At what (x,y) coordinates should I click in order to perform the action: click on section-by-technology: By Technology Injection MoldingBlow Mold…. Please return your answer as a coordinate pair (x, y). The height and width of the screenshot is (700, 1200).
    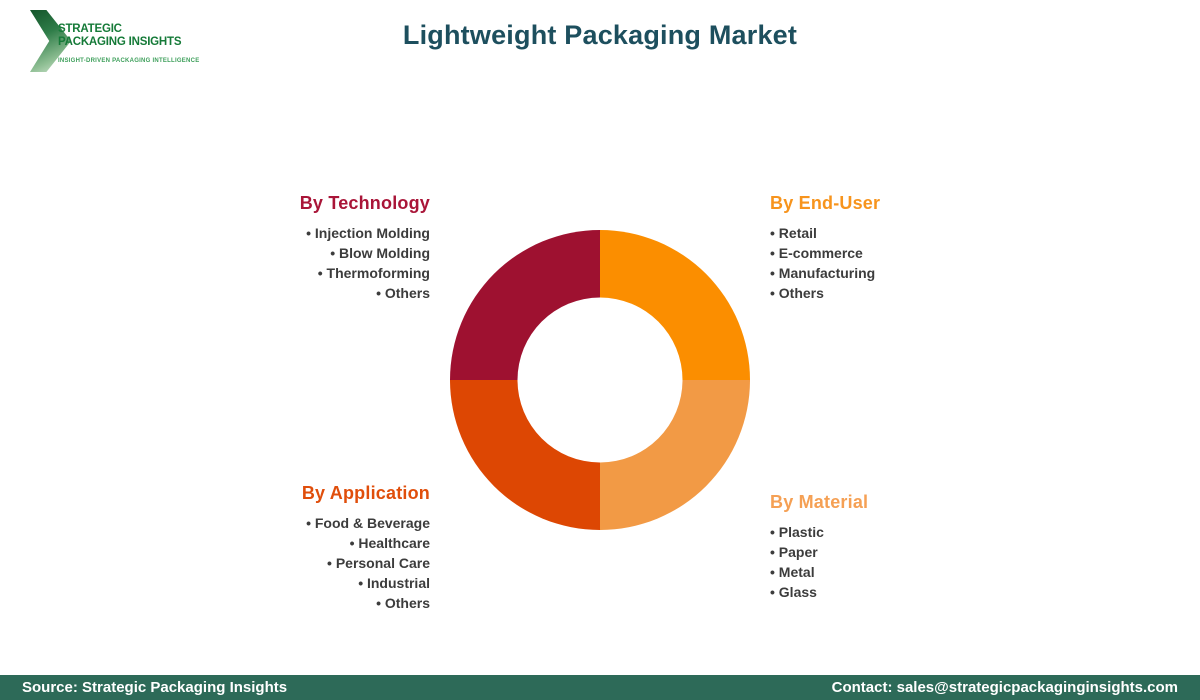
    Looking at the image, I should click on (320, 248).